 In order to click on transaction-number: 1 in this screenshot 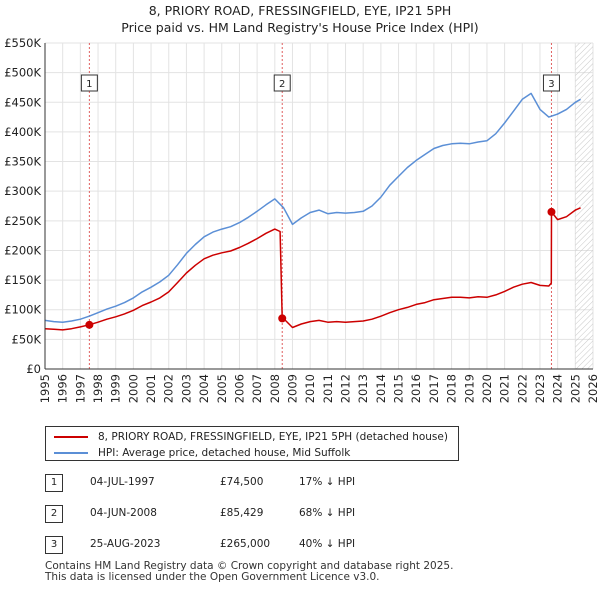, I will do `click(54, 483)`.